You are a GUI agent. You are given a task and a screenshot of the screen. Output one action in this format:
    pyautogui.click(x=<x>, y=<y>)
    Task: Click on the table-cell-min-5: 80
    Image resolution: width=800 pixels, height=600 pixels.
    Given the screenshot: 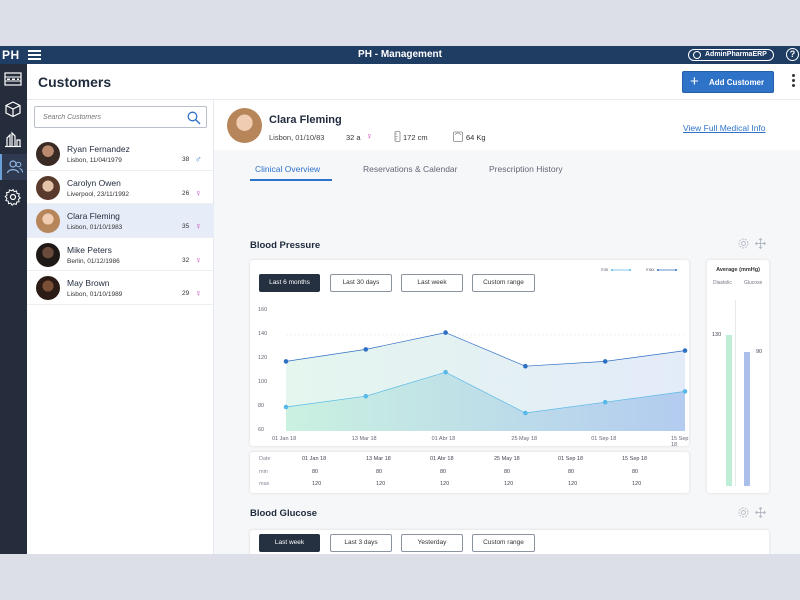 What is the action you would take?
    pyautogui.click(x=635, y=472)
    